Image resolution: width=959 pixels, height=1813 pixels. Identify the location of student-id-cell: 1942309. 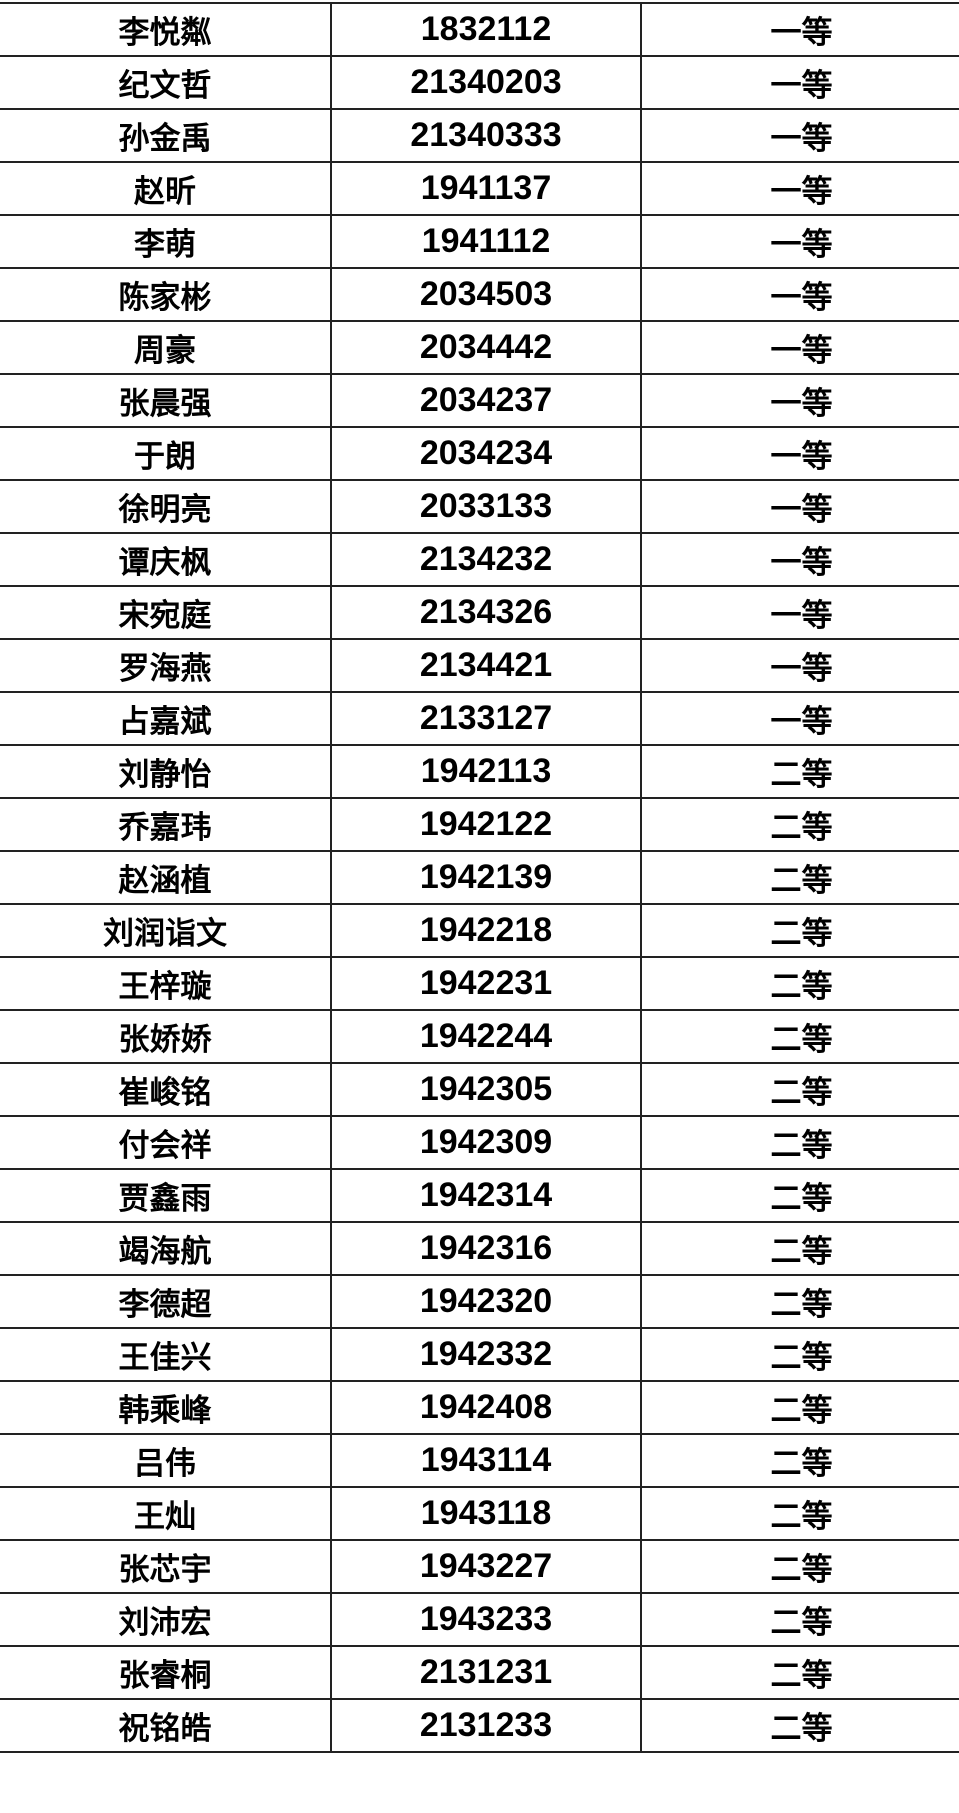
(486, 1142).